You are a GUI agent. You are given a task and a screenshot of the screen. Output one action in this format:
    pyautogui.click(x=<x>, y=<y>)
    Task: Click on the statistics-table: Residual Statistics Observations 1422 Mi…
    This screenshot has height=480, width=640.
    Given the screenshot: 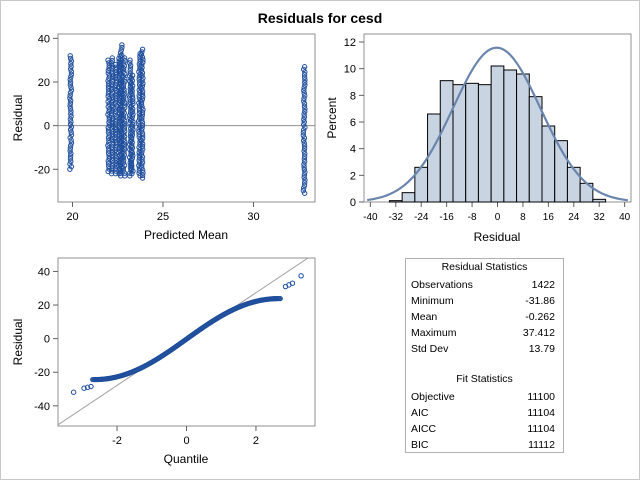 What is the action you would take?
    pyautogui.click(x=484, y=355)
    